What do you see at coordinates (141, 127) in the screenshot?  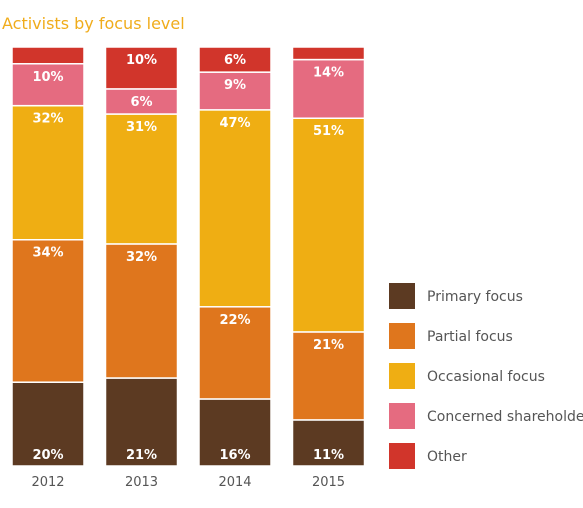 I see `data-label: 31%` at bounding box center [141, 127].